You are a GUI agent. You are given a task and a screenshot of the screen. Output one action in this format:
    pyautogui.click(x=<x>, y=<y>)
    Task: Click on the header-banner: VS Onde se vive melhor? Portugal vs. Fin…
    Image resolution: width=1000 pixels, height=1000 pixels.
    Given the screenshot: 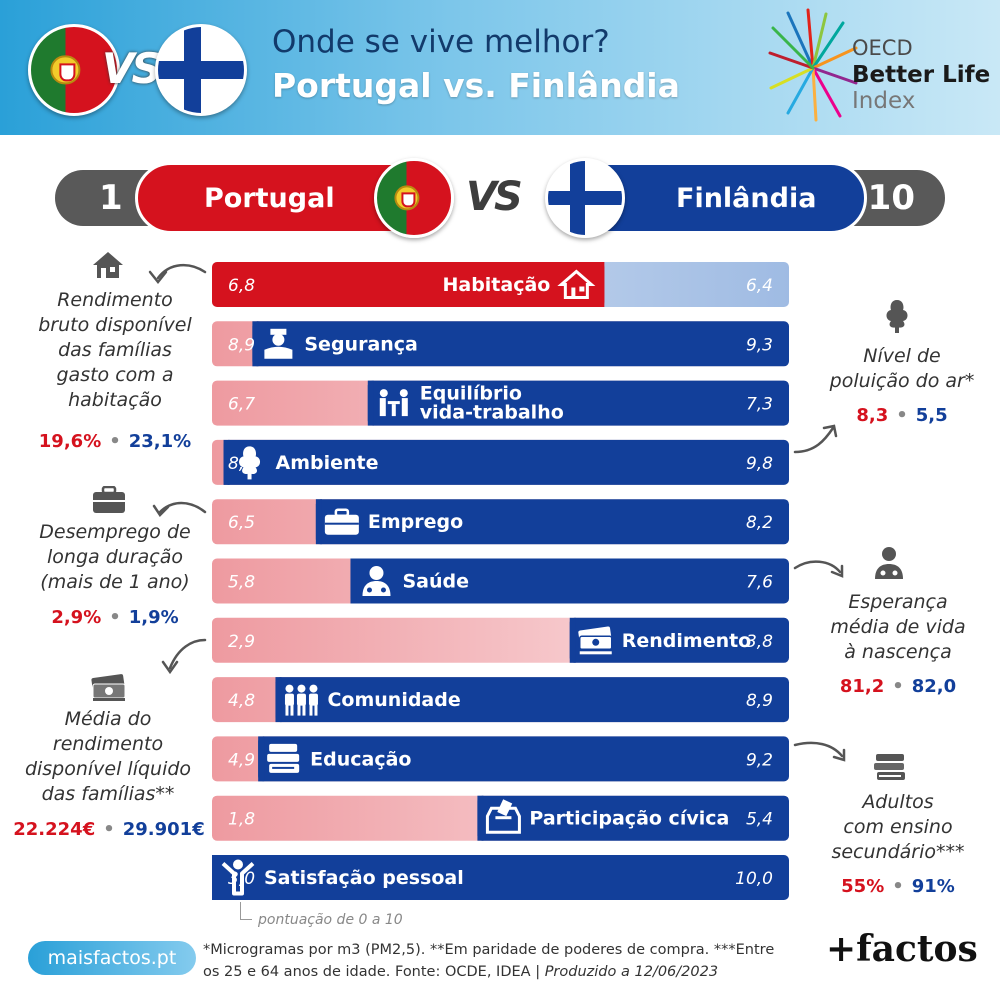 What is the action you would take?
    pyautogui.click(x=500, y=67)
    